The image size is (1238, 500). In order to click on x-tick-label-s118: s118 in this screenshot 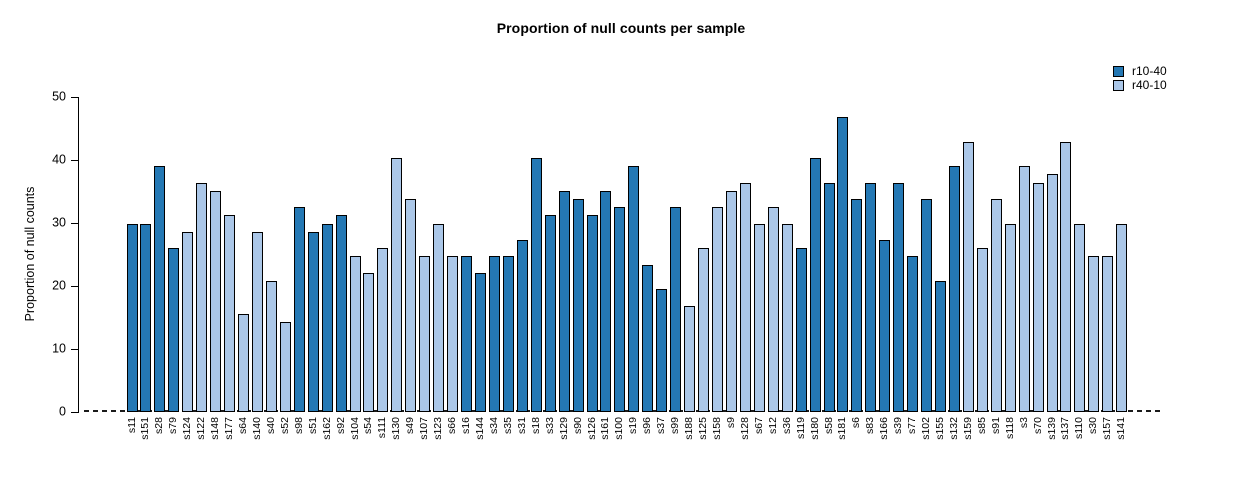, I will do `click(1010, 428)`.